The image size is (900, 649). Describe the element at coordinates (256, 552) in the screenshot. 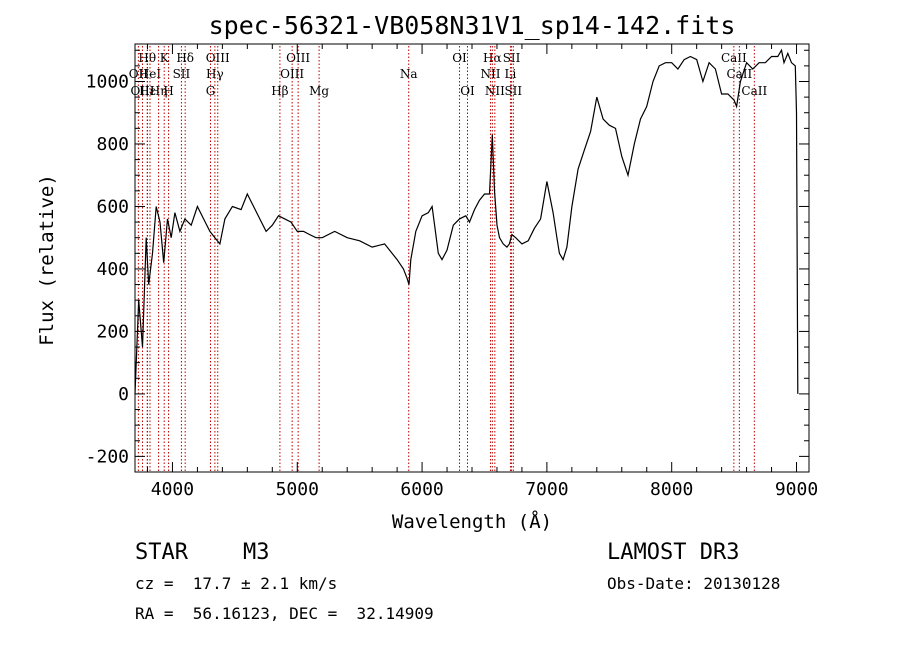

I see `object-subclass: M3` at that location.